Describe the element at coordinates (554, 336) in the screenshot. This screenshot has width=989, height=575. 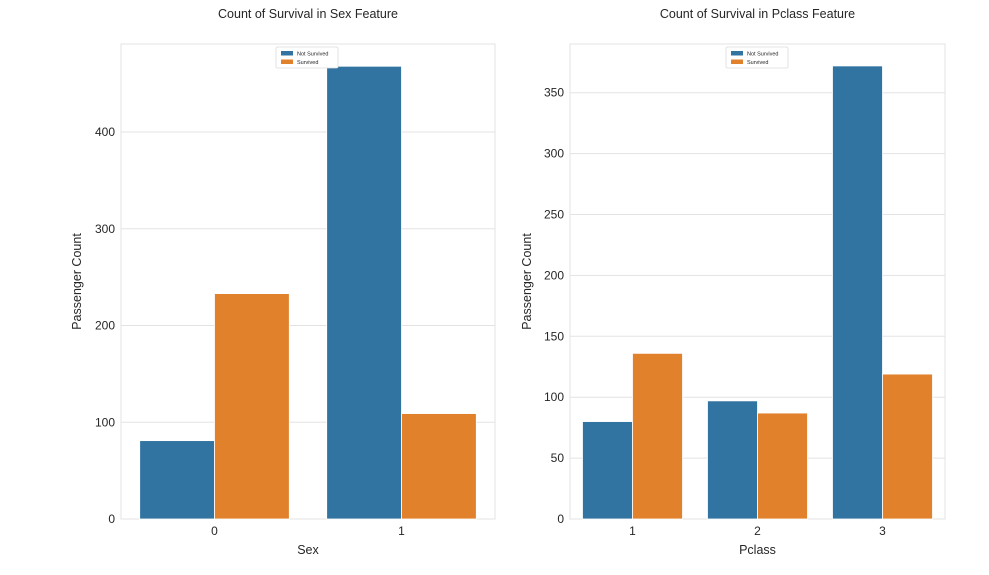
I see `y-tick-label: 150` at that location.